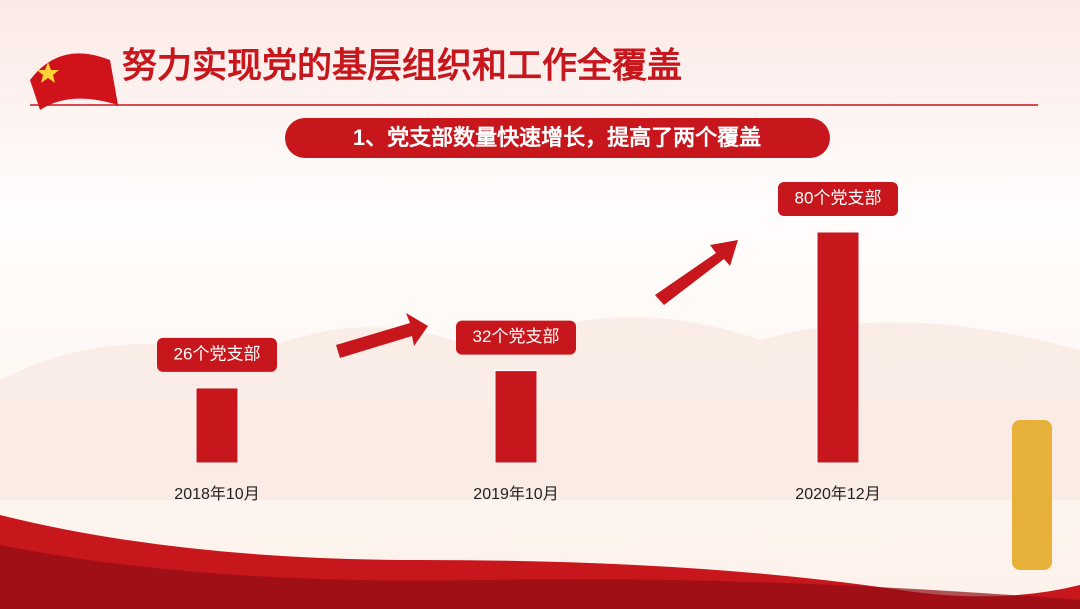 Image resolution: width=1080 pixels, height=609 pixels. I want to click on value-label: 80个党支部, so click(838, 197).